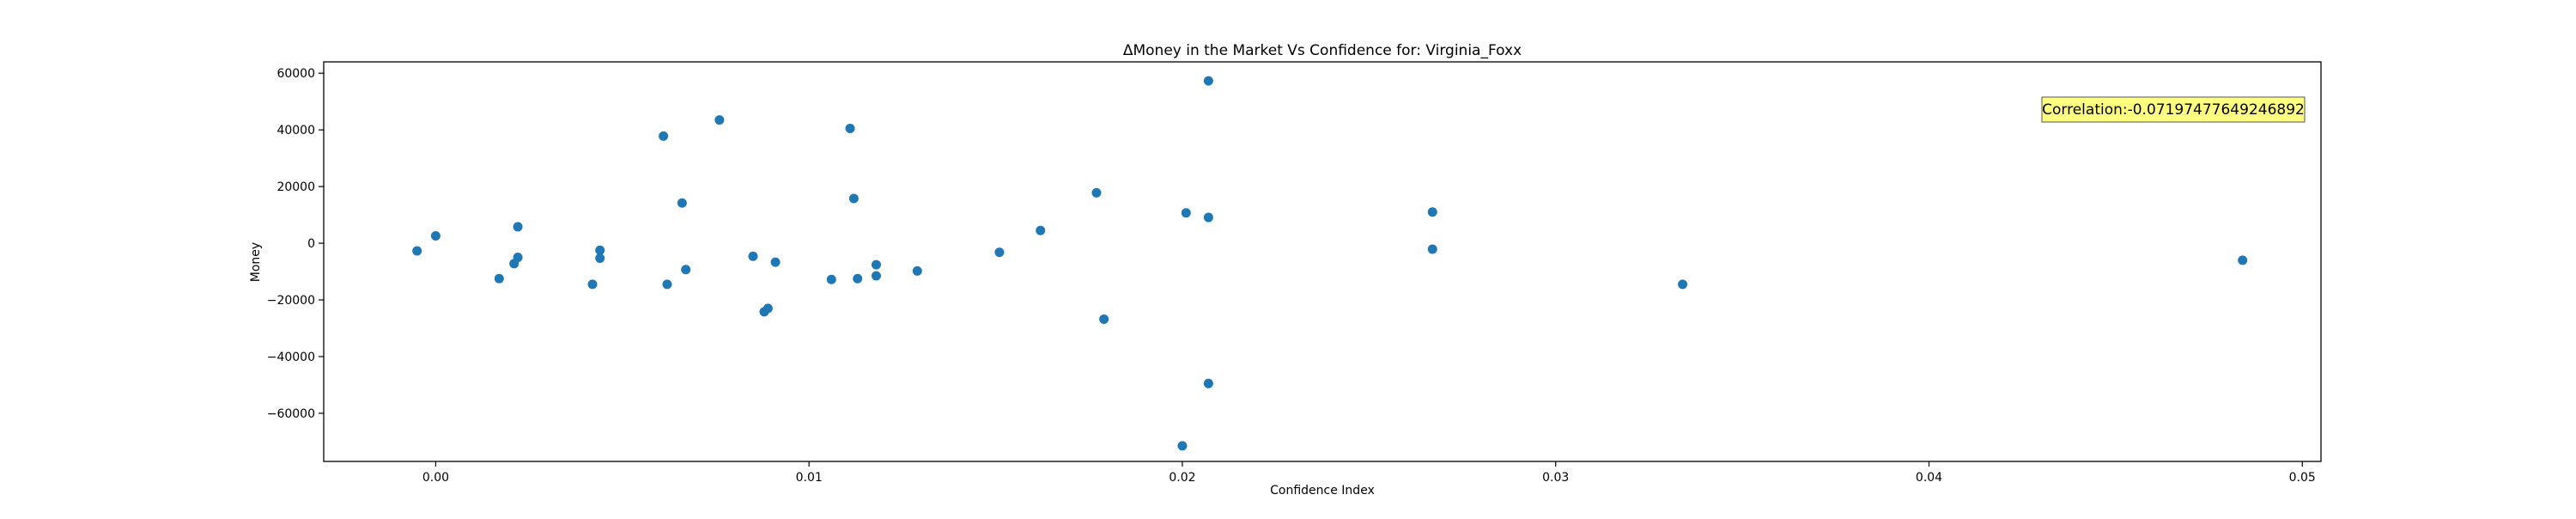 The height and width of the screenshot is (519, 2576). Describe the element at coordinates (295, 130) in the screenshot. I see `y-tick-label: 40000` at that location.